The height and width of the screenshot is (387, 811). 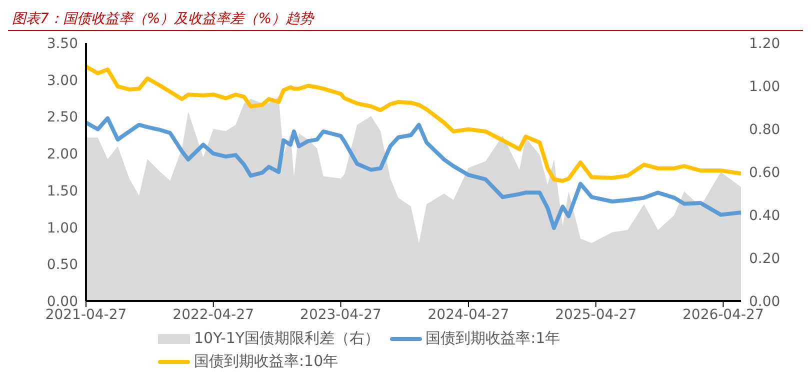 I want to click on x-tick-label: 2024-04-27, so click(x=469, y=314).